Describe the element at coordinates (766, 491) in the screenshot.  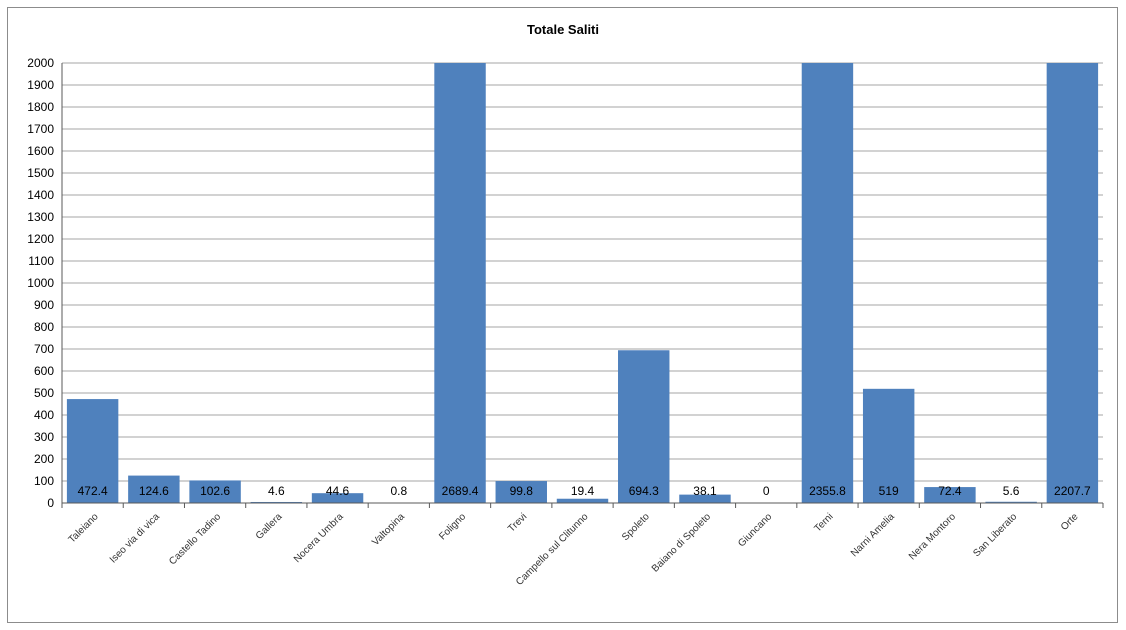
I see `data-label: 0` at that location.